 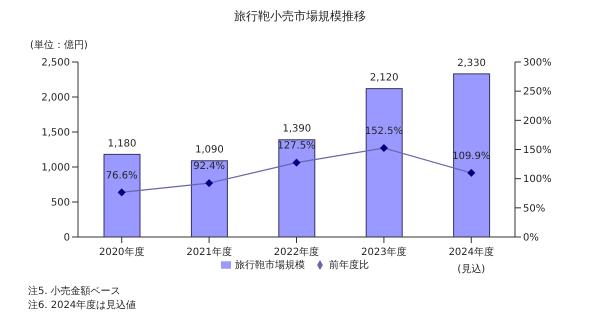 What do you see at coordinates (531, 238) in the screenshot?
I see `y2-tick-label: 0%` at bounding box center [531, 238].